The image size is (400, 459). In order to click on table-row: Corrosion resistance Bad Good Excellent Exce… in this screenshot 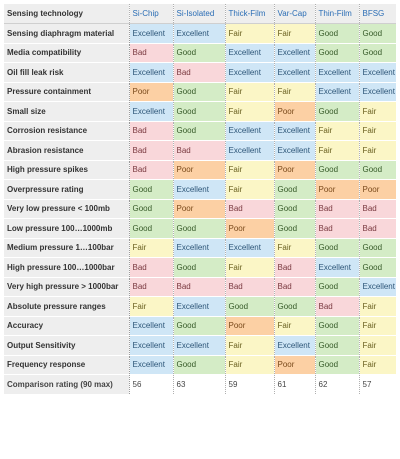, I will do `click(200, 131)`.